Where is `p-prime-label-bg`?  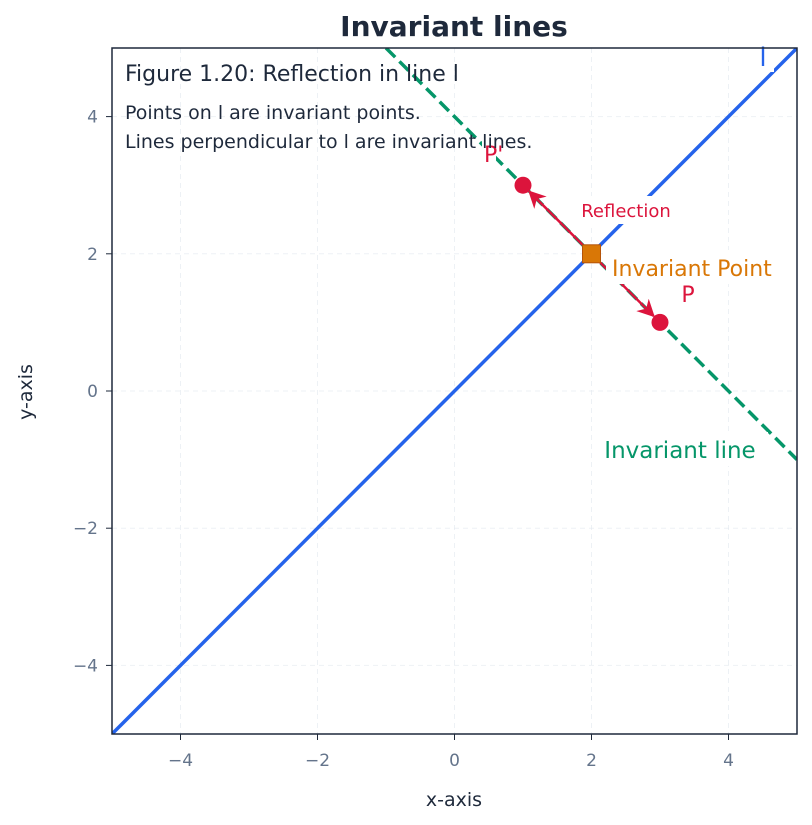 p-prime-label-bg is located at coordinates (489, 152).